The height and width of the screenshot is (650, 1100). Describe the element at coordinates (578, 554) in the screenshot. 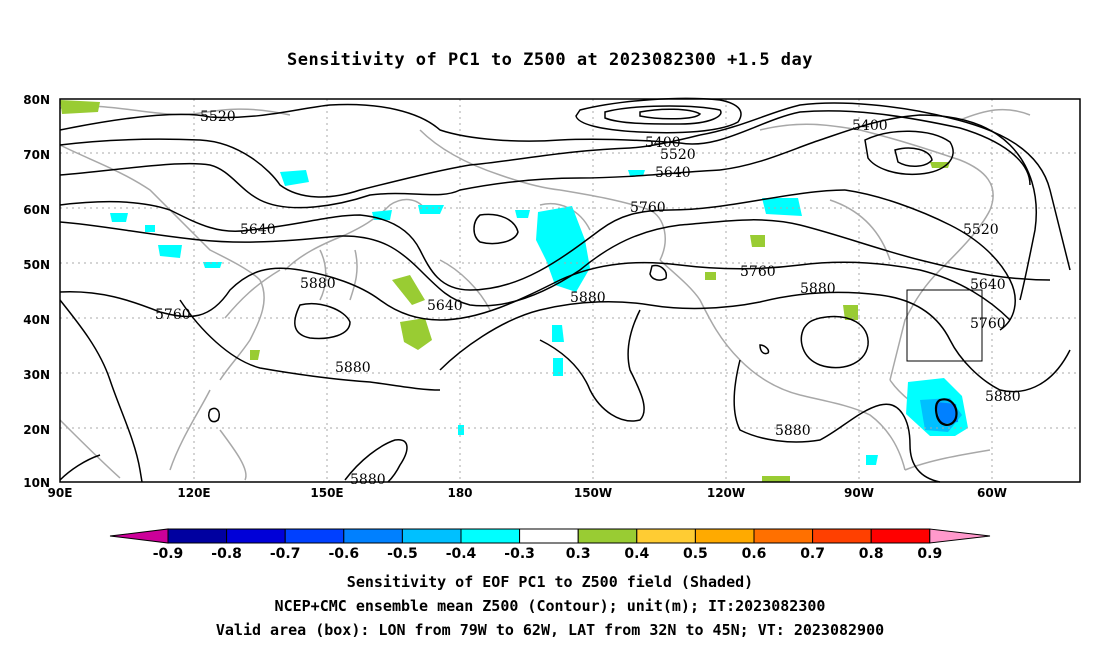

I see `colorbar-tick-label: 0.3` at that location.